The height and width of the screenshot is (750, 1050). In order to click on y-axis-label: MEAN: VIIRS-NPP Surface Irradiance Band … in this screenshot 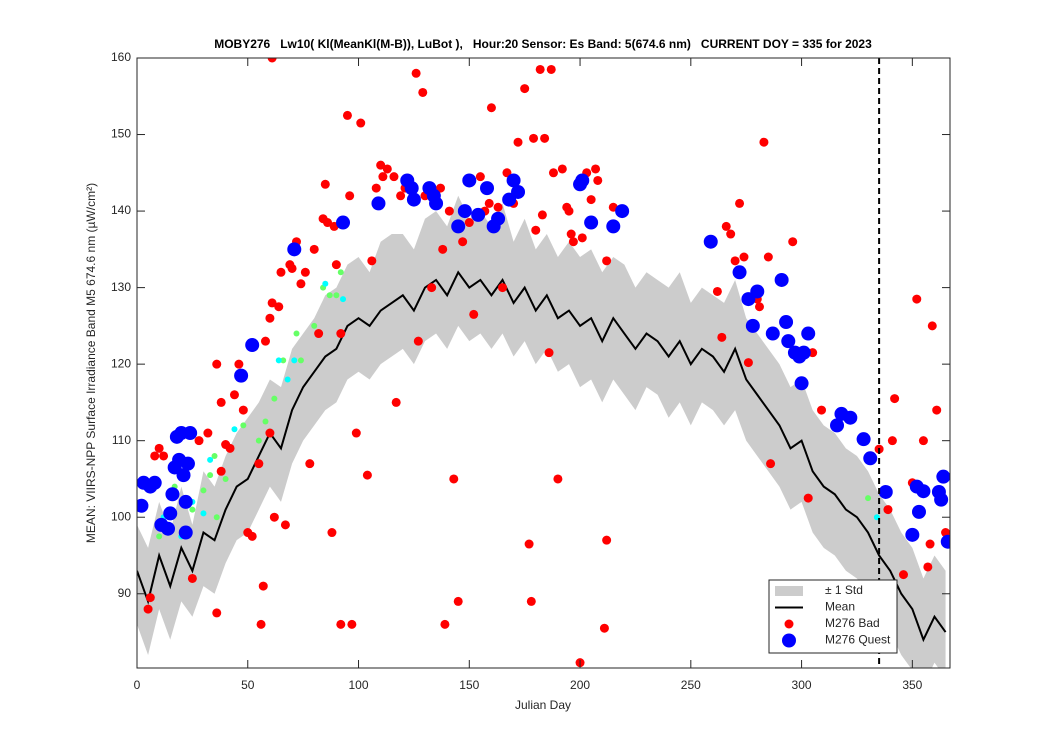, I will do `click(91, 363)`.